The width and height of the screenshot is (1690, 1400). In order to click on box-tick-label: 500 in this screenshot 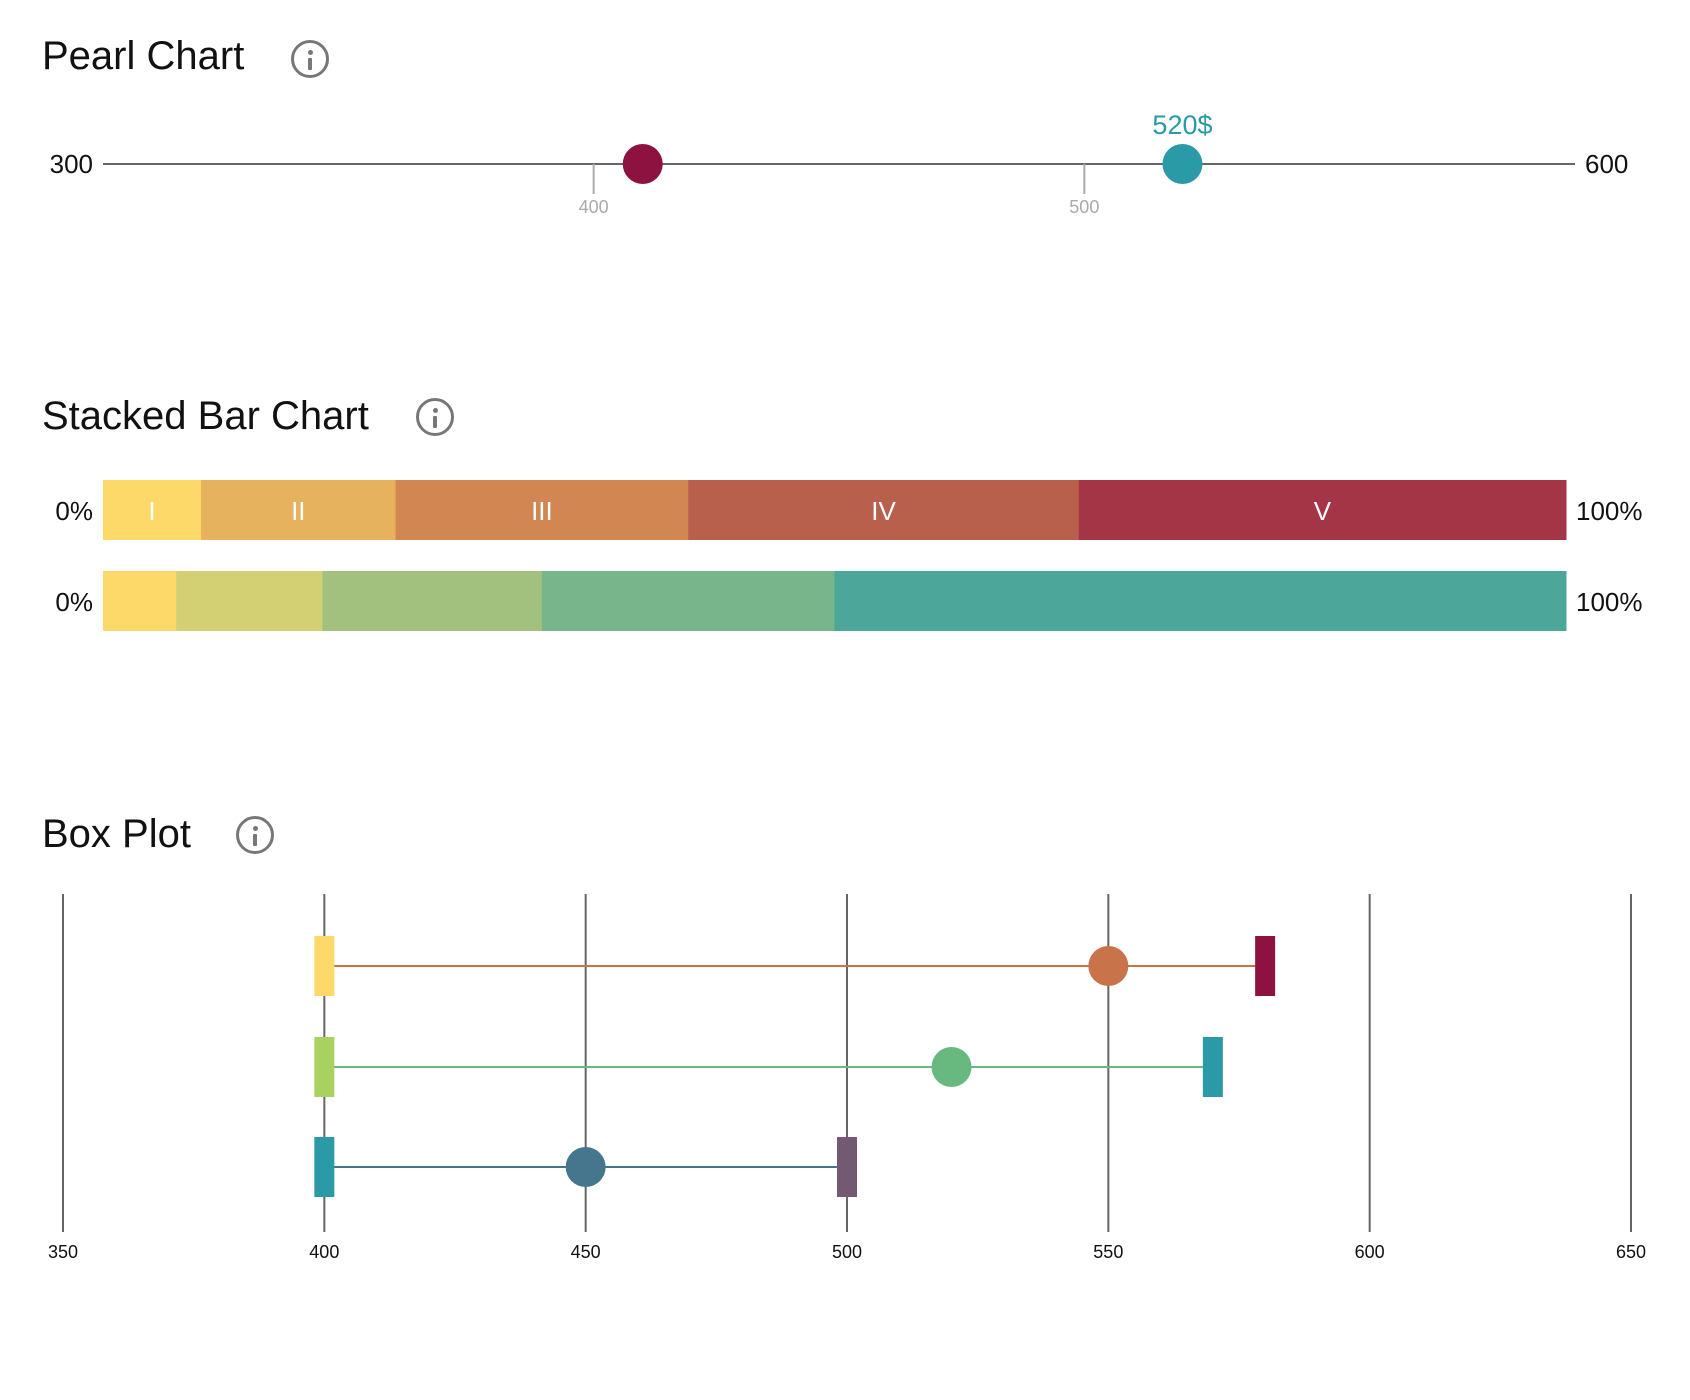, I will do `click(847, 1252)`.